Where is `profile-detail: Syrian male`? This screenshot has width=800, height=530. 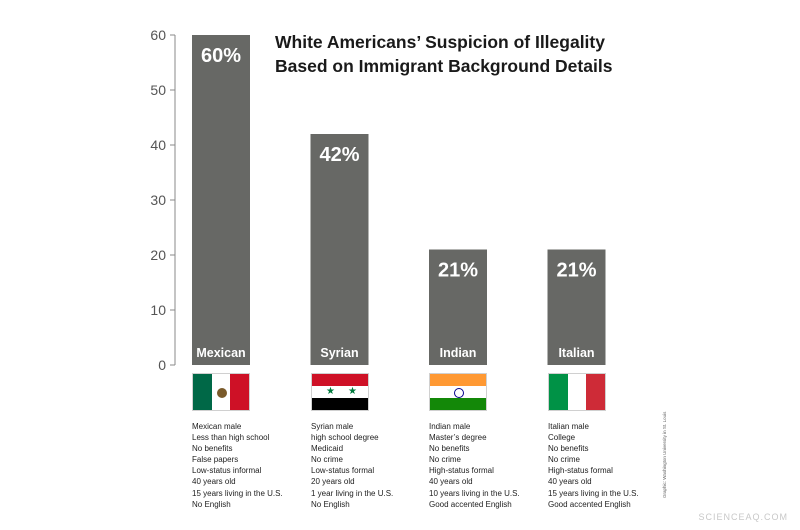
profile-detail: Syrian male is located at coordinates (332, 426).